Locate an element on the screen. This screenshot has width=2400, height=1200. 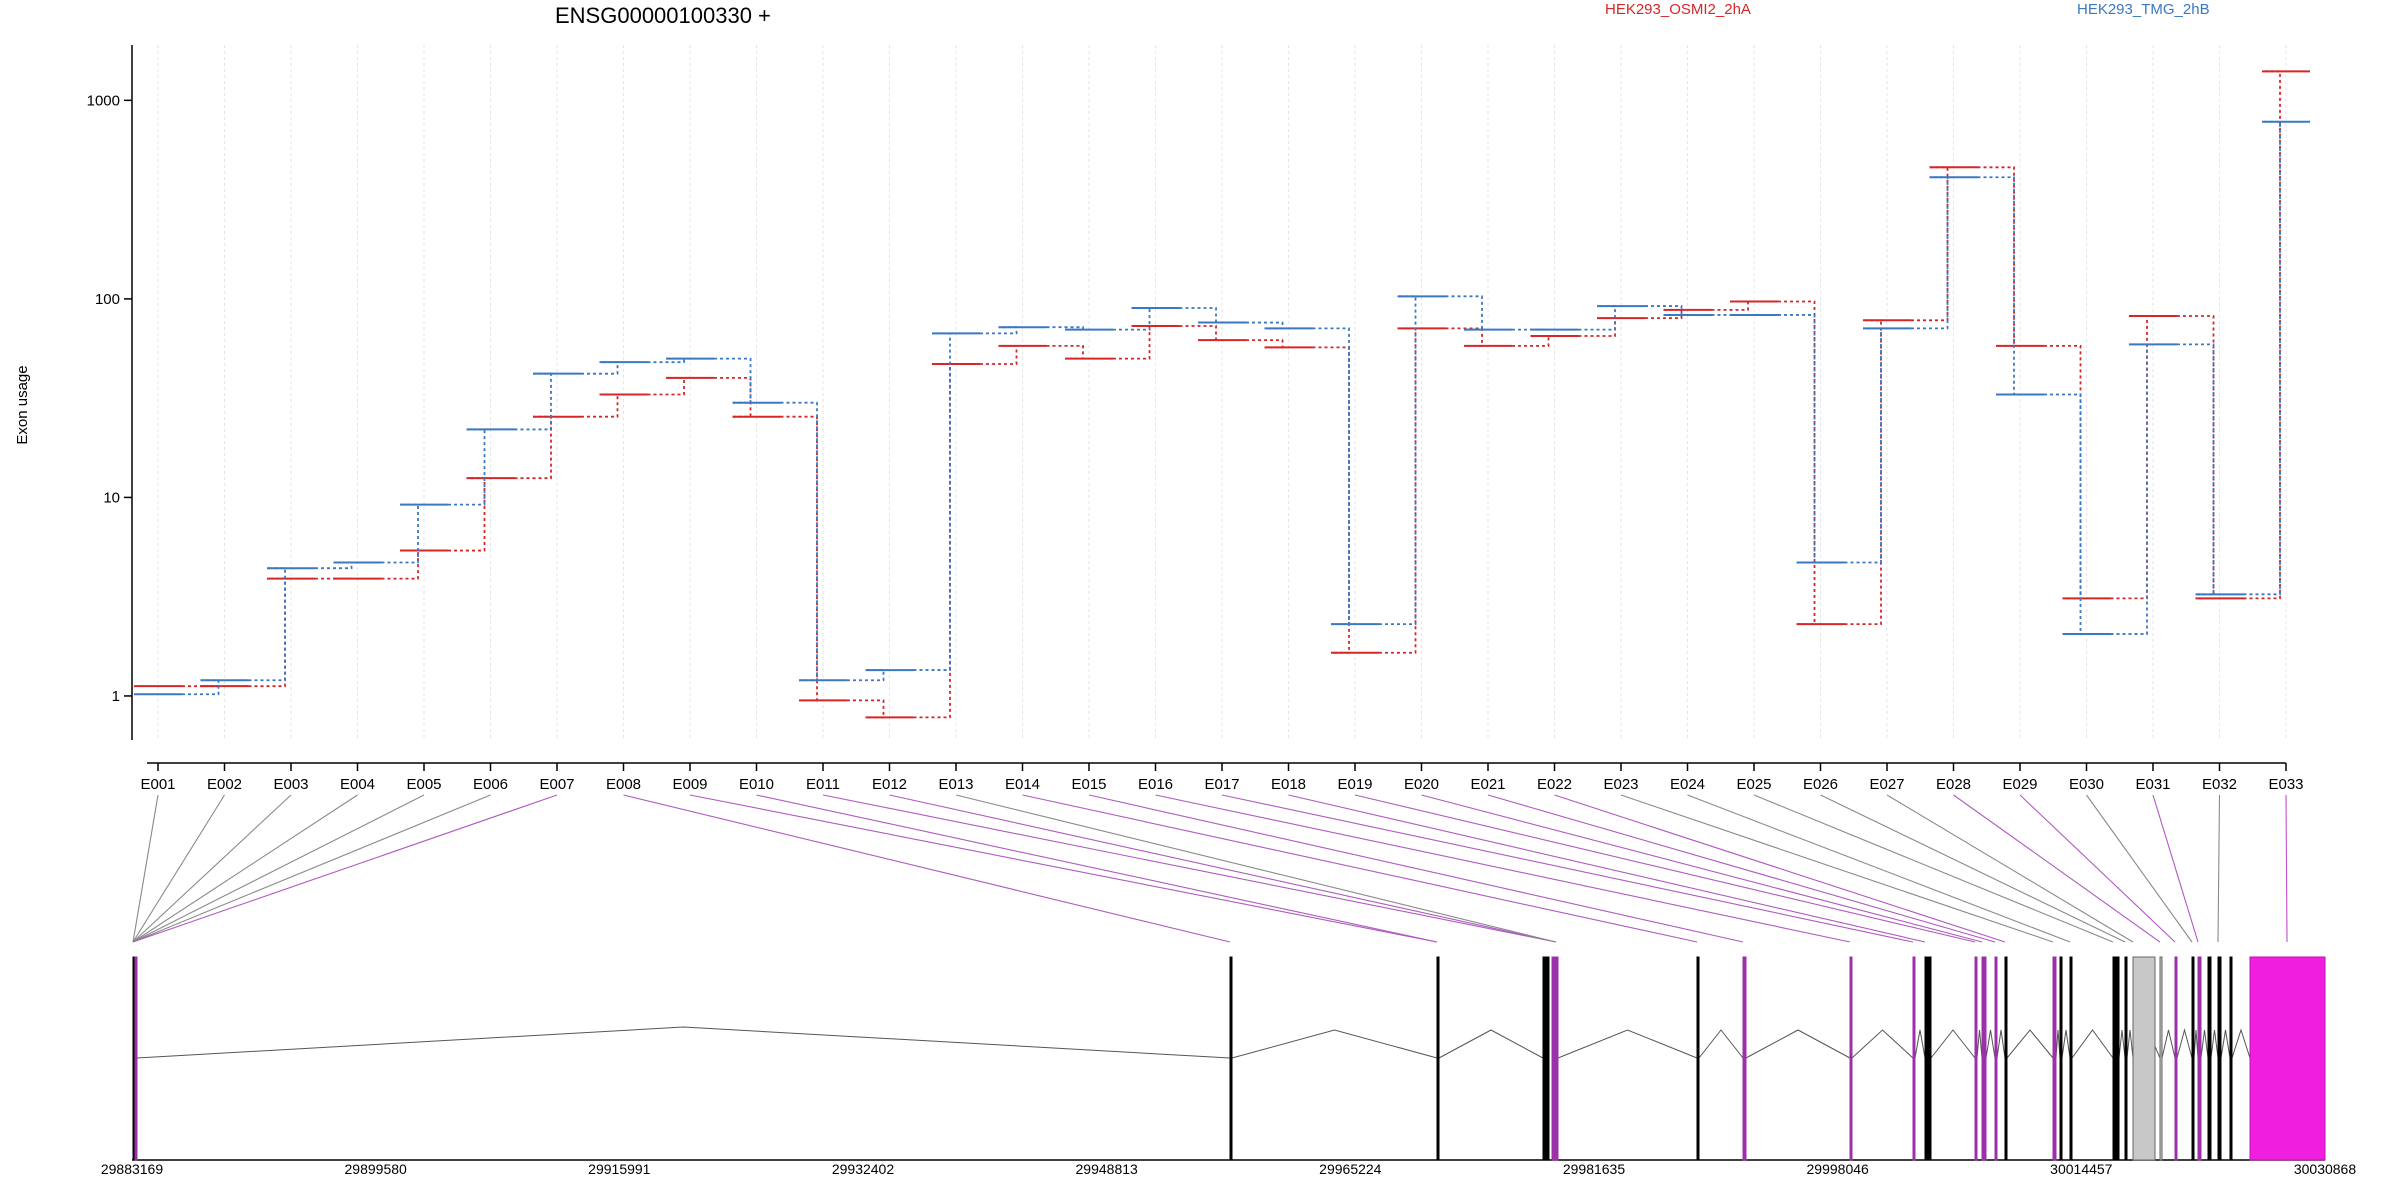
x-tick-label: E014 is located at coordinates (1022, 784).